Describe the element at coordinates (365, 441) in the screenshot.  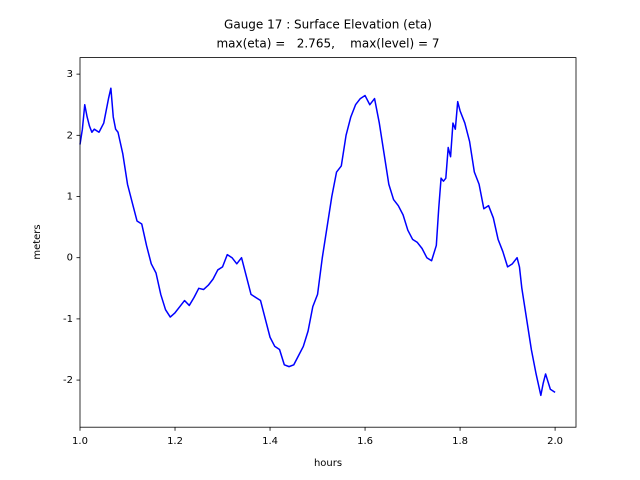
I see `x-tick-label: 1.6` at that location.